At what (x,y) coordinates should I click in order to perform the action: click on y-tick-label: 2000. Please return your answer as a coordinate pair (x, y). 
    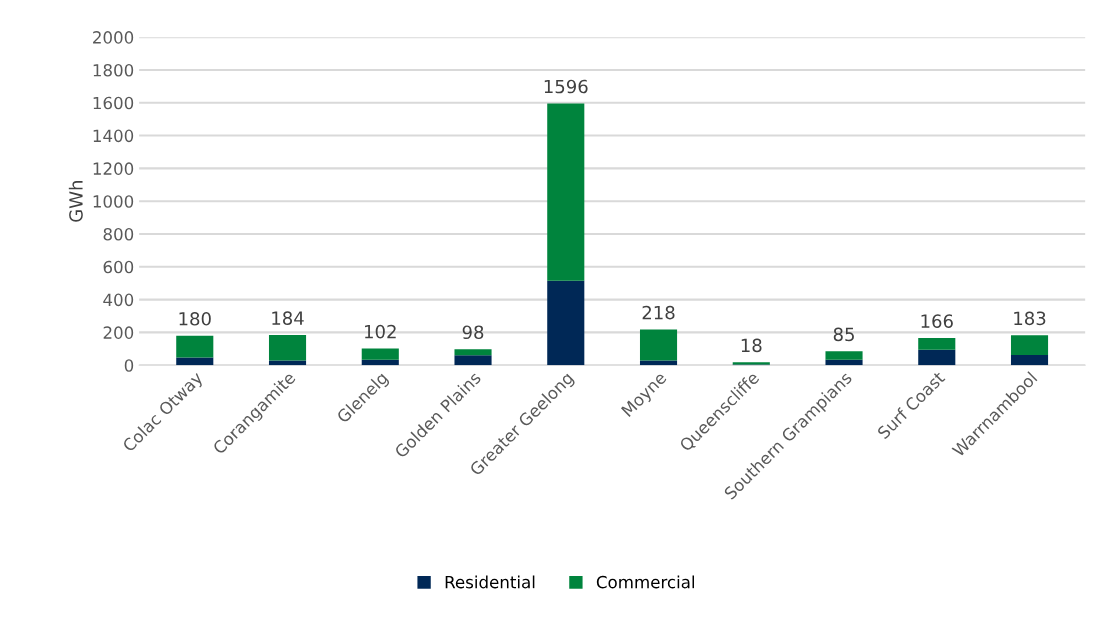
    Looking at the image, I should click on (113, 37).